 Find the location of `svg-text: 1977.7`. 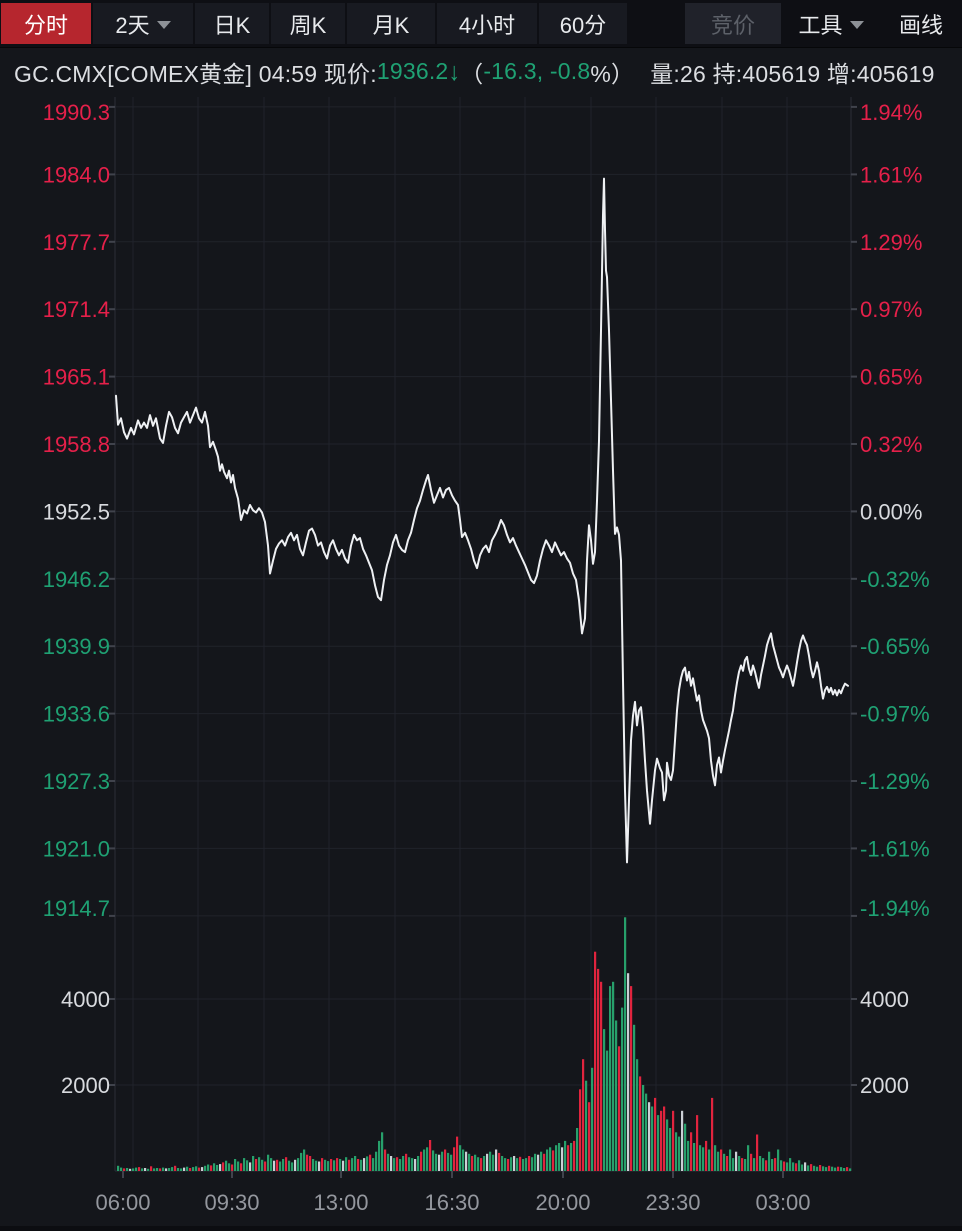

svg-text: 1977.7 is located at coordinates (76, 242).